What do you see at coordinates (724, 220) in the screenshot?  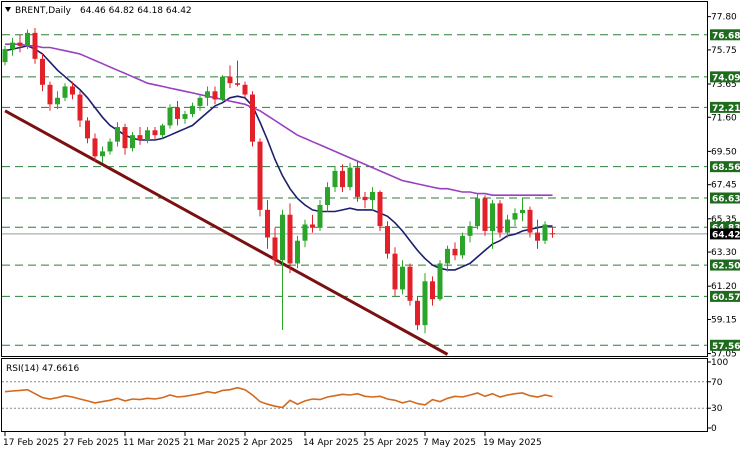 I see `price-tick-label: 65.35` at bounding box center [724, 220].